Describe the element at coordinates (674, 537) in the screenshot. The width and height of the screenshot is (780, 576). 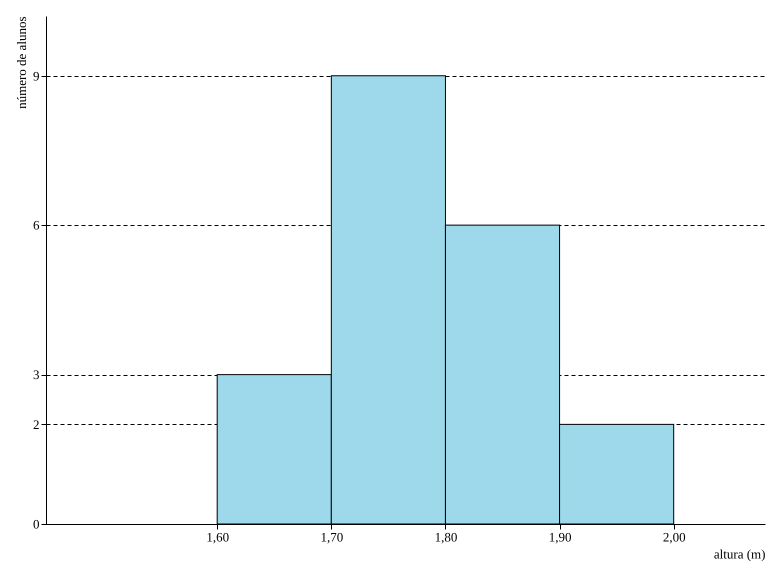
I see `x-tick-label: 2,00` at that location.